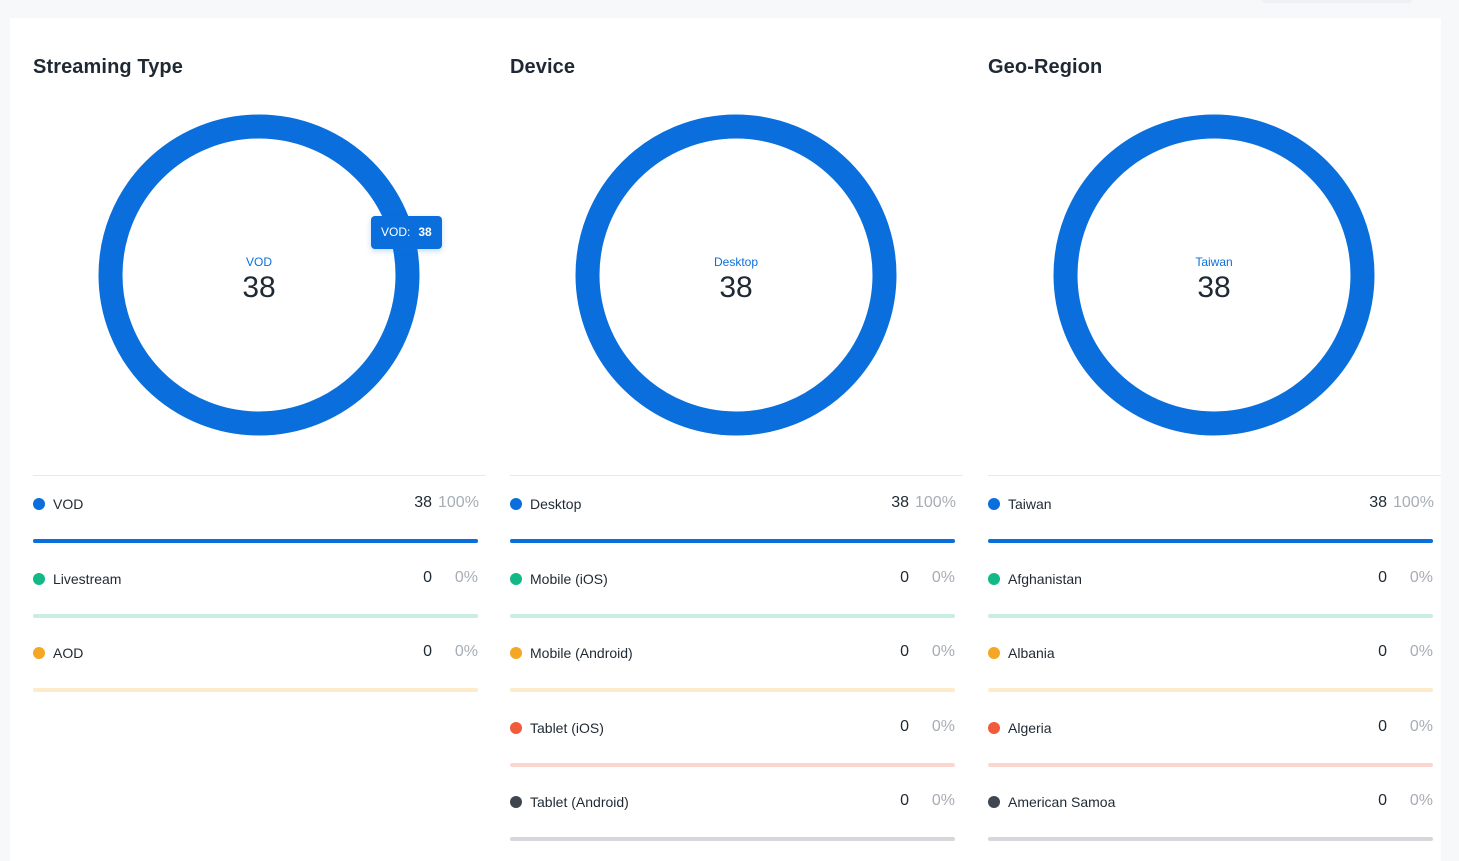 The height and width of the screenshot is (861, 1459). I want to click on legend-label: Albania, so click(1031, 653).